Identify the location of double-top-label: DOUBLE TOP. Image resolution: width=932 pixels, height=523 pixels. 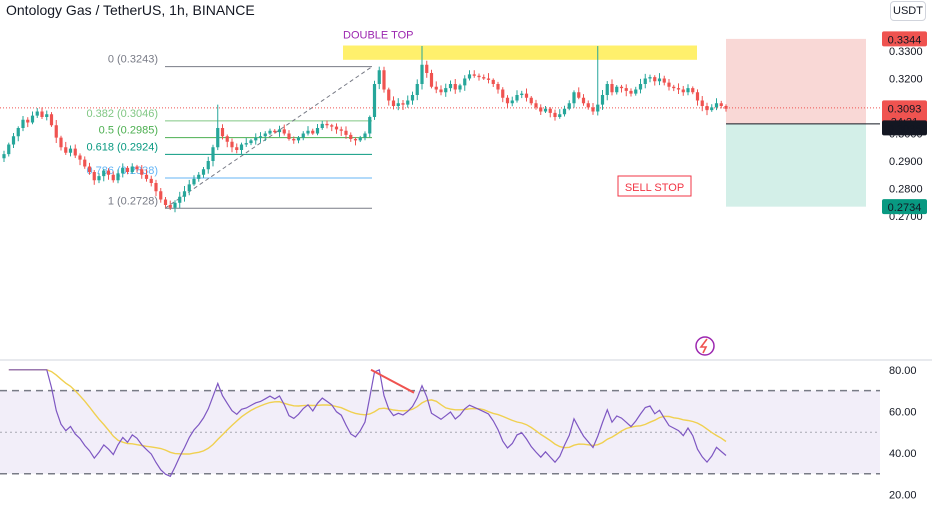
(378, 36).